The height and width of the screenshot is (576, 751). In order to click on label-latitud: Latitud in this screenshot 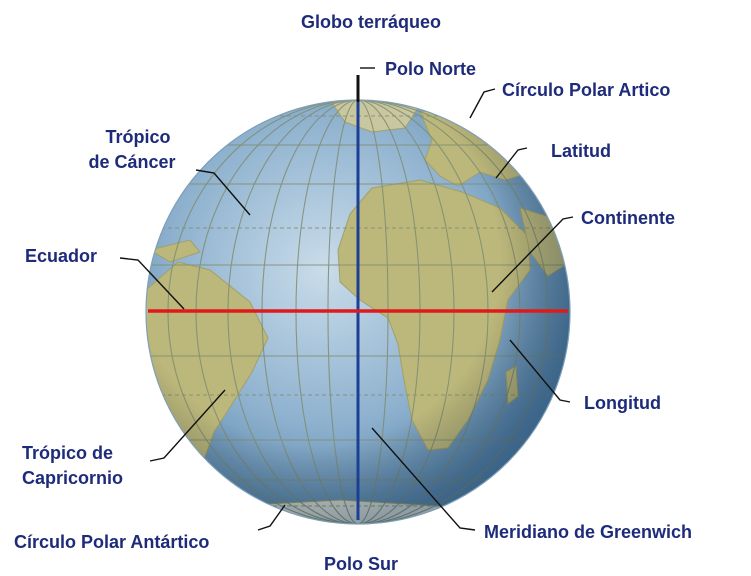, I will do `click(581, 151)`.